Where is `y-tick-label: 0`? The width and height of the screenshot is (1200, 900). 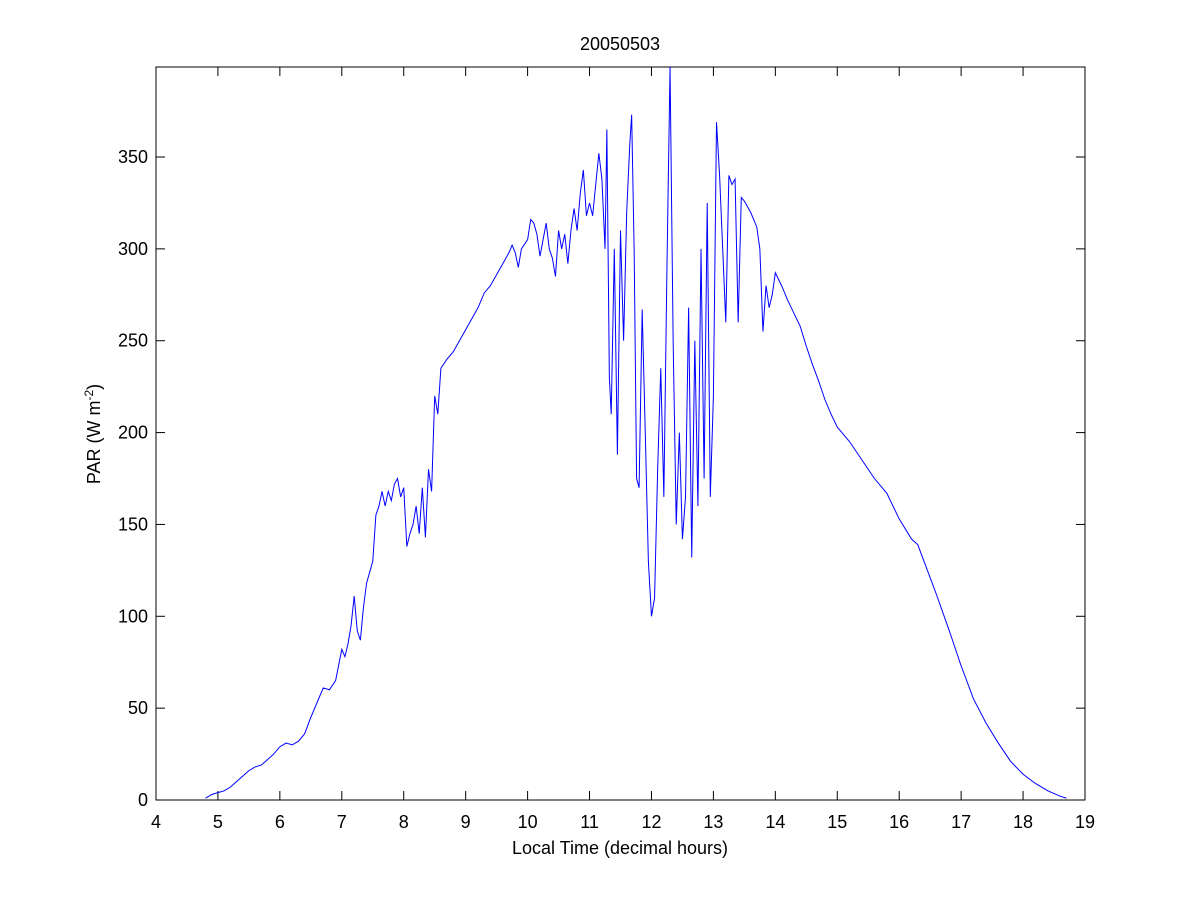 y-tick-label: 0 is located at coordinates (143, 800).